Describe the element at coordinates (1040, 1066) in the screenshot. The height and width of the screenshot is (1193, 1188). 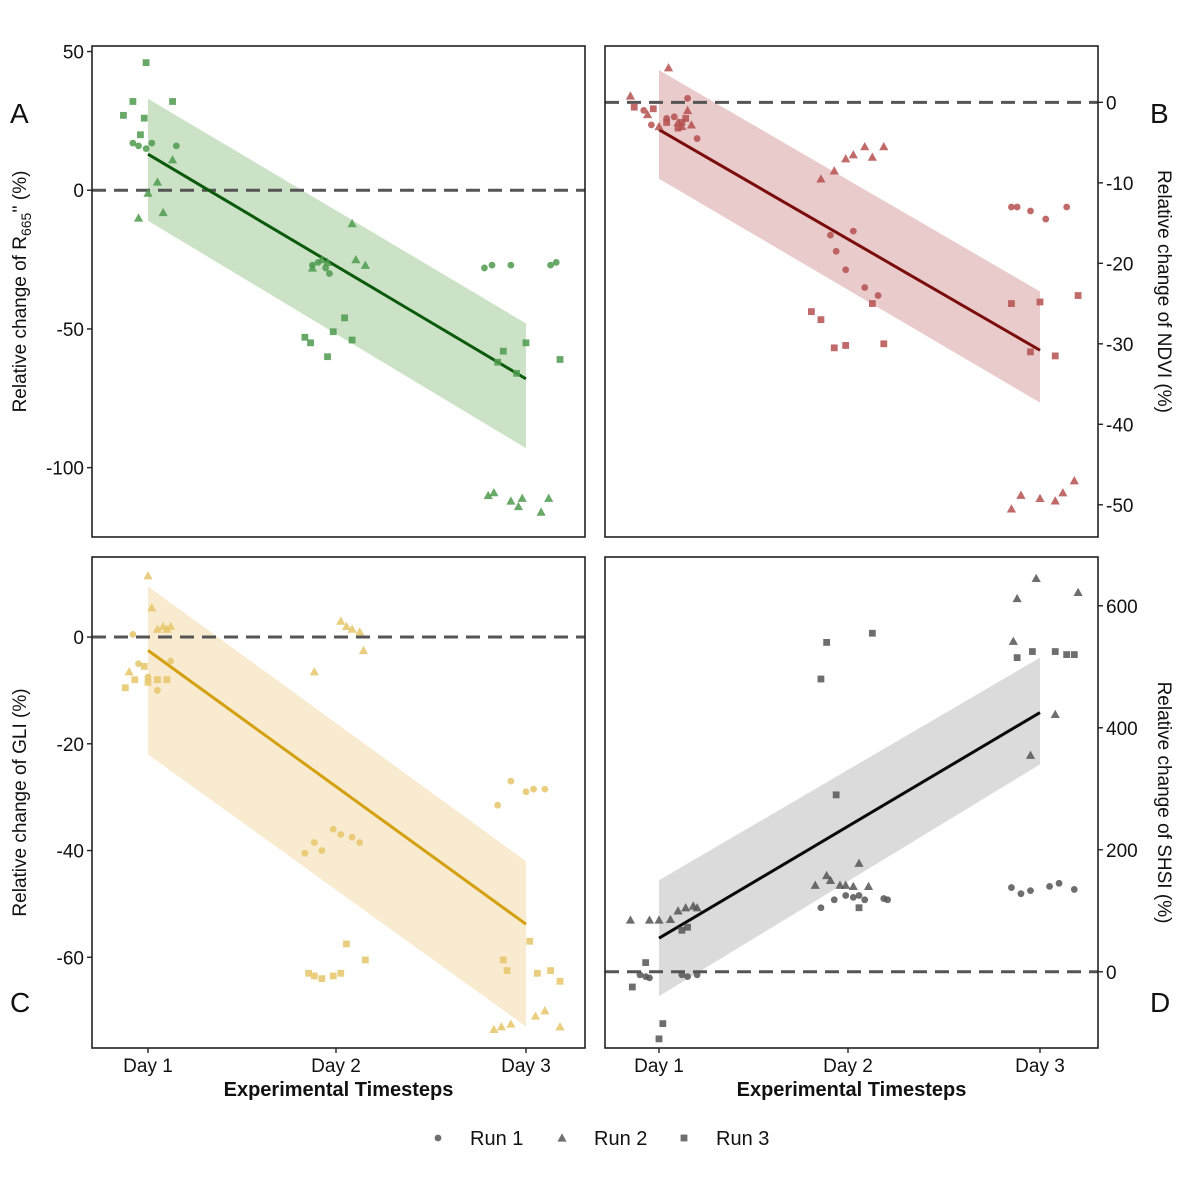
I see `panel-d-xtick-label: Day 3` at that location.